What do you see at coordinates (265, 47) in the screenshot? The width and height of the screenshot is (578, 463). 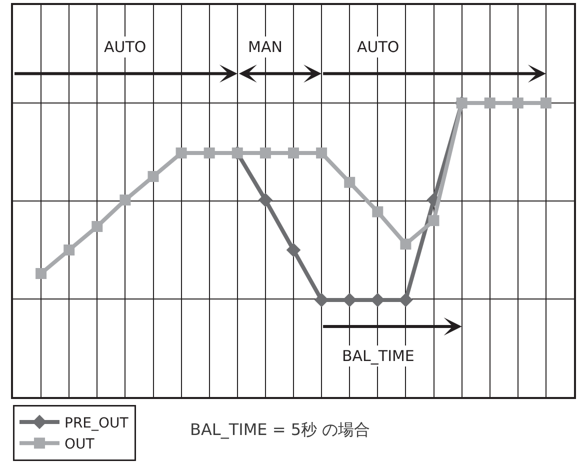 I see `text: MAN` at bounding box center [265, 47].